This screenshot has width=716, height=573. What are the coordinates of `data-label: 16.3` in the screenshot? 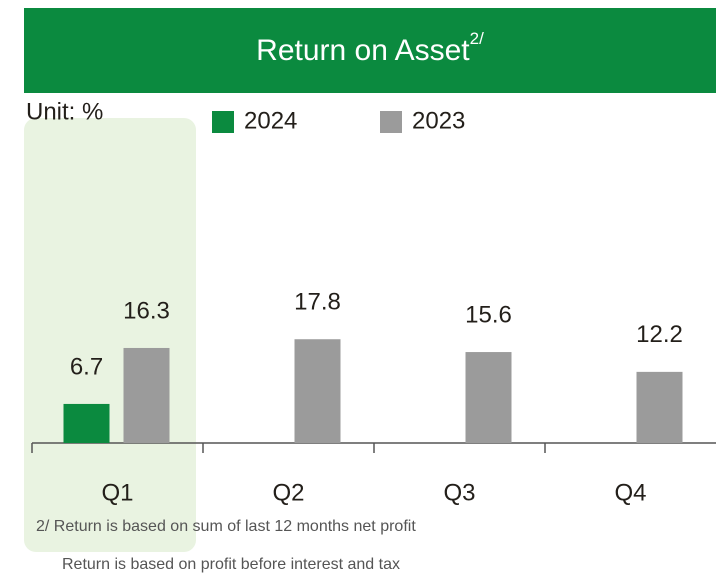 It's located at (146, 310).